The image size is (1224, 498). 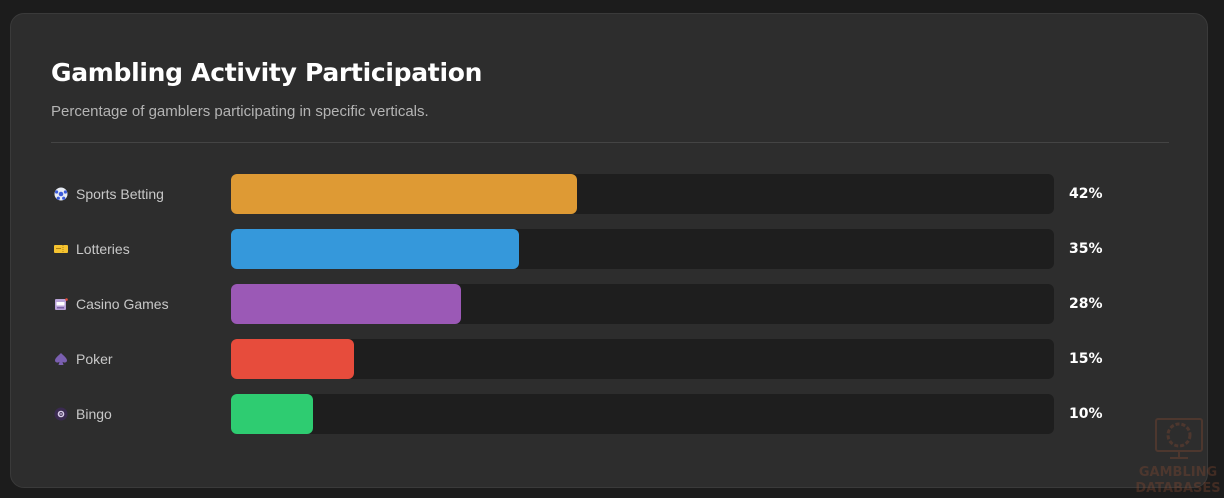 I want to click on soccer-ball-icon, so click(x=61, y=194).